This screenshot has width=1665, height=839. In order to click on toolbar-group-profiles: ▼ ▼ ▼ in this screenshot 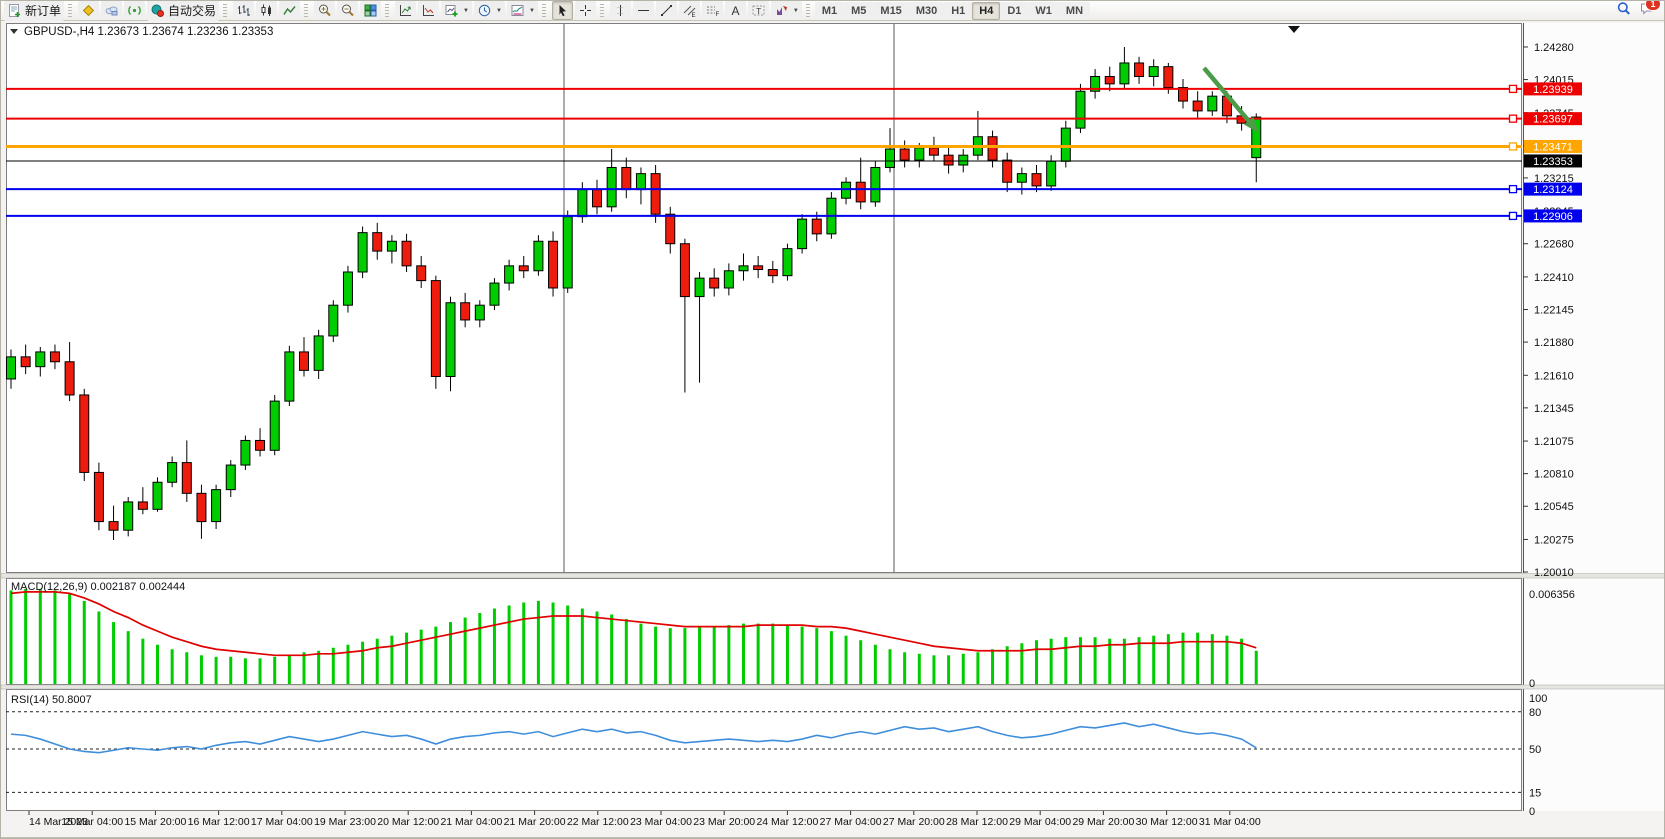, I will do `click(466, 10)`.